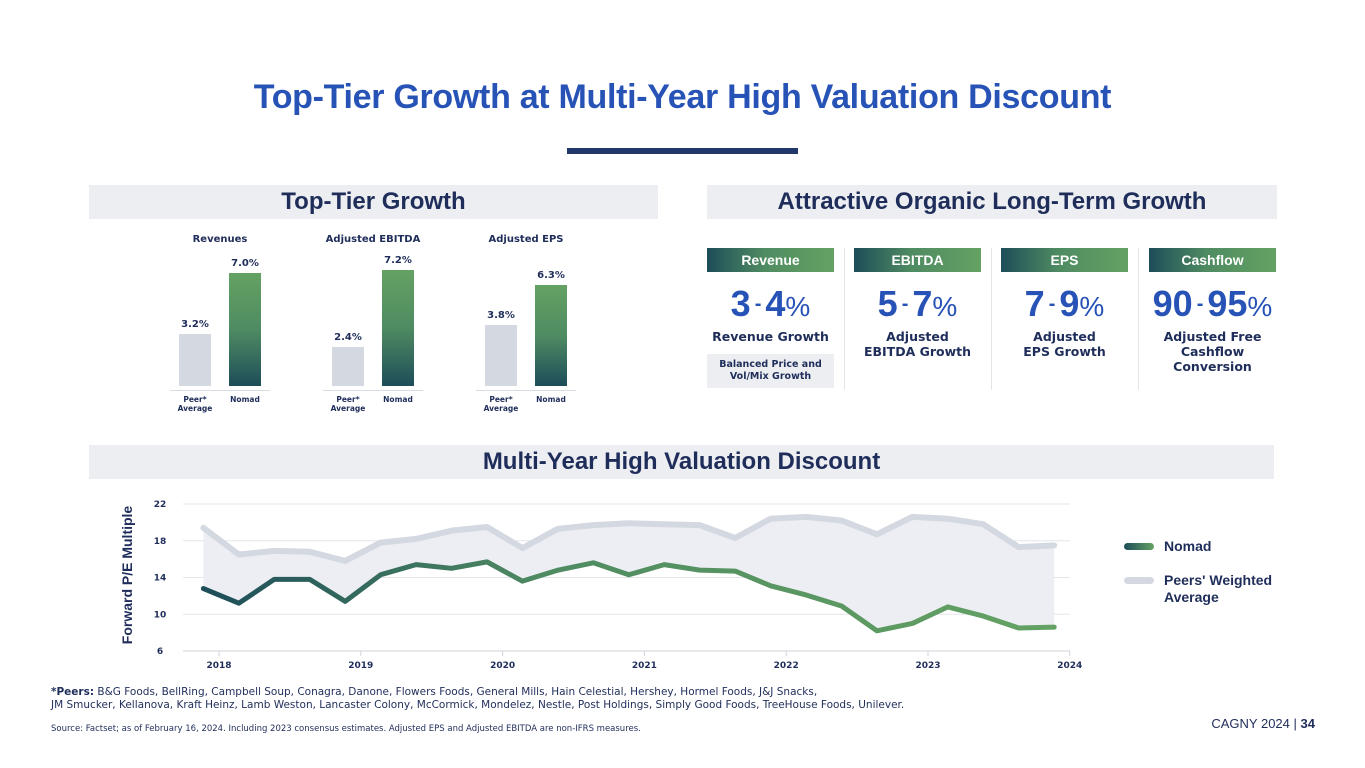  What do you see at coordinates (1069, 666) in the screenshot?
I see `x-tick-label: 2024` at bounding box center [1069, 666].